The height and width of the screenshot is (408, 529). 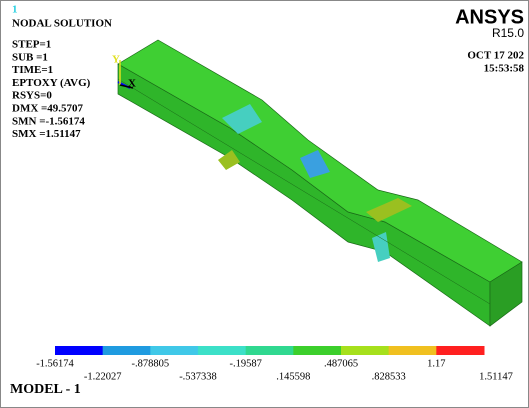 What do you see at coordinates (48, 109) in the screenshot?
I see `solution-info: DMX =49.5707` at bounding box center [48, 109].